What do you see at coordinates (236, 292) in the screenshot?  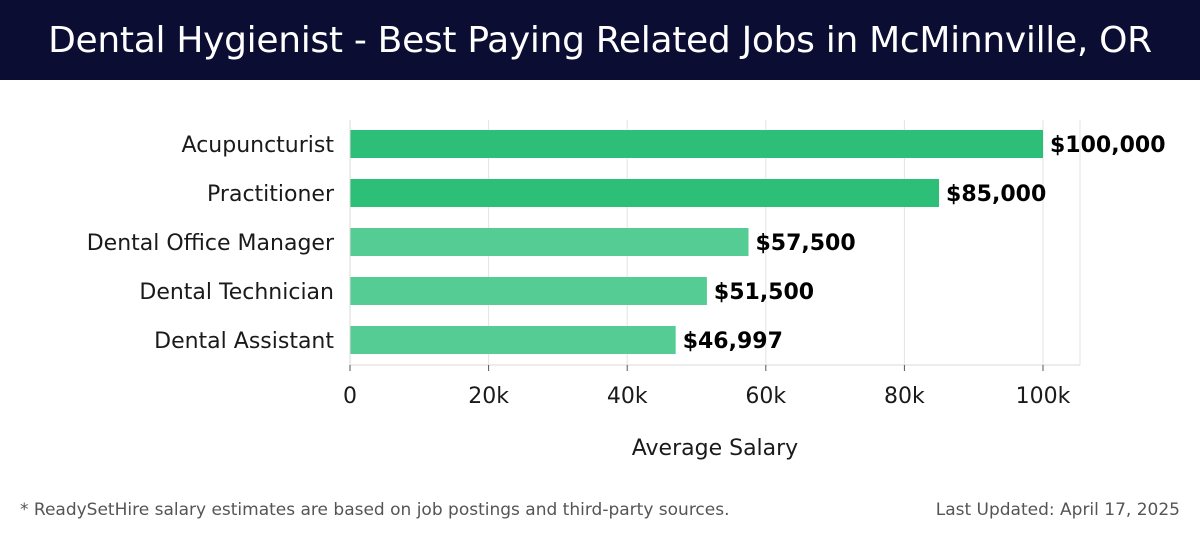 I see `category-label: Dental Technician` at bounding box center [236, 292].